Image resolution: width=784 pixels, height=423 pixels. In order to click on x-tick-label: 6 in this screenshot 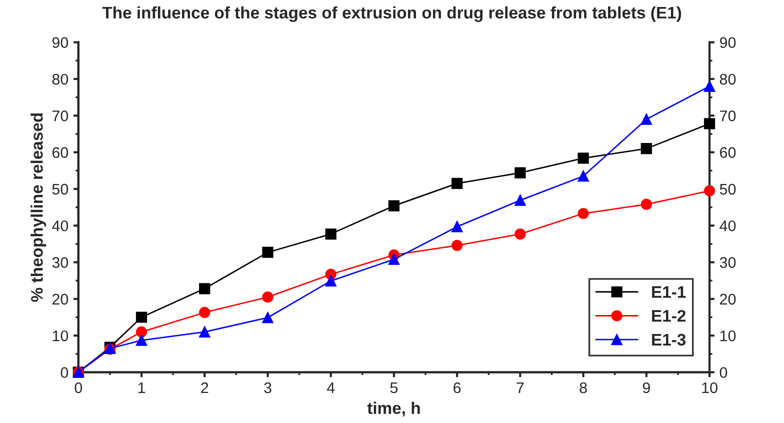, I will do `click(457, 388)`.